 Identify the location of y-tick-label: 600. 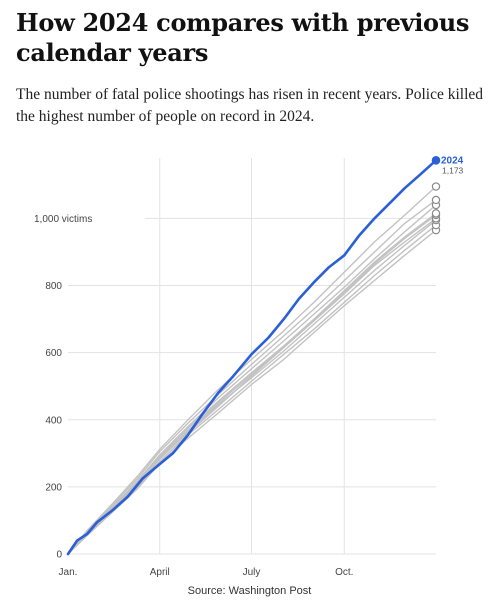
(53, 353).